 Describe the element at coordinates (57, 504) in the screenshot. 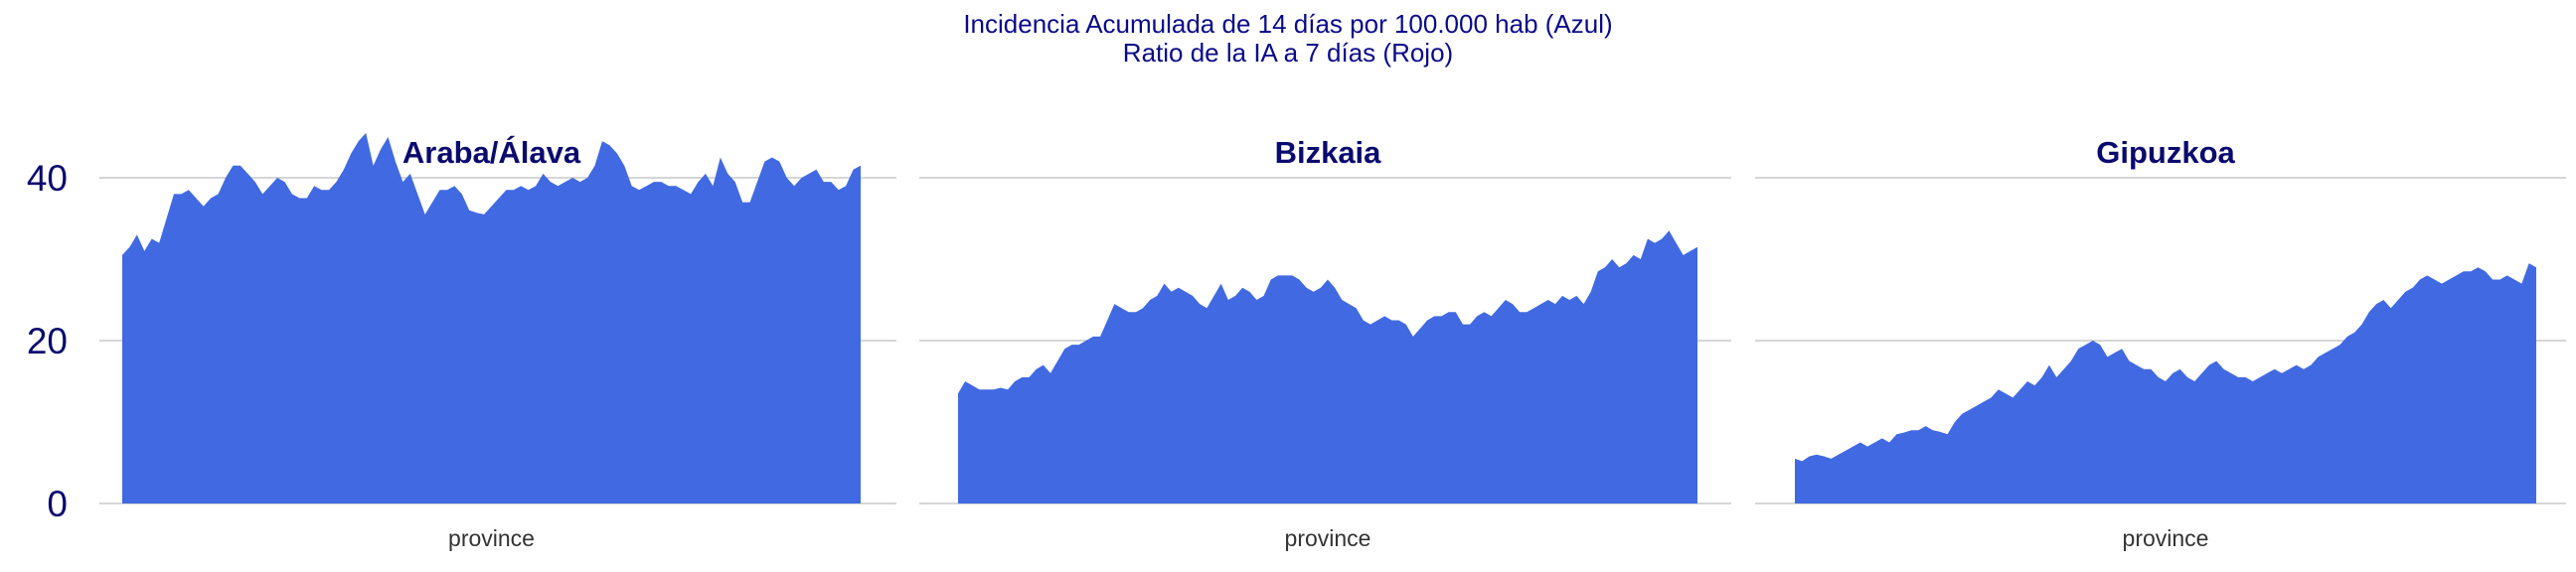

I see `y-tick-label-0: 0` at that location.